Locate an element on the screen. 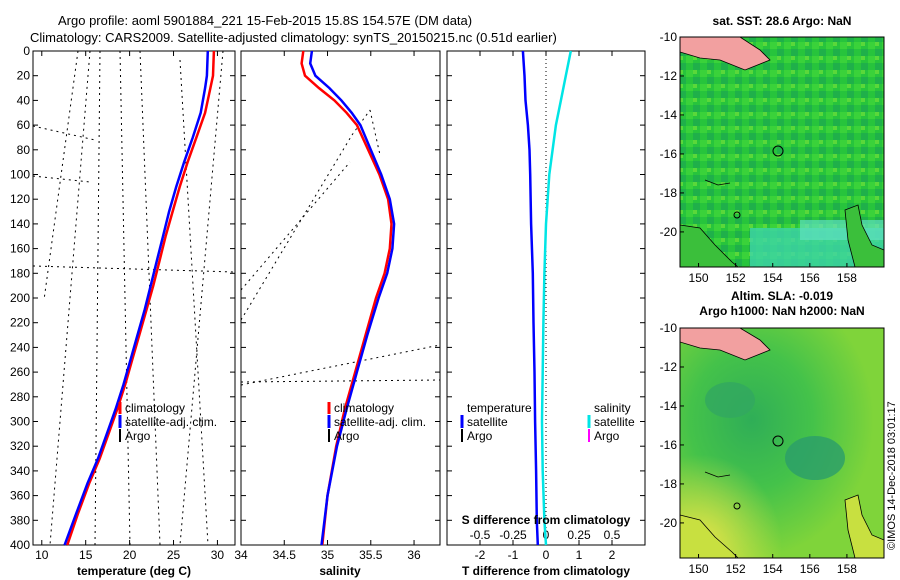 This screenshot has width=900, height=580. sst-argo-marker is located at coordinates (778, 151).